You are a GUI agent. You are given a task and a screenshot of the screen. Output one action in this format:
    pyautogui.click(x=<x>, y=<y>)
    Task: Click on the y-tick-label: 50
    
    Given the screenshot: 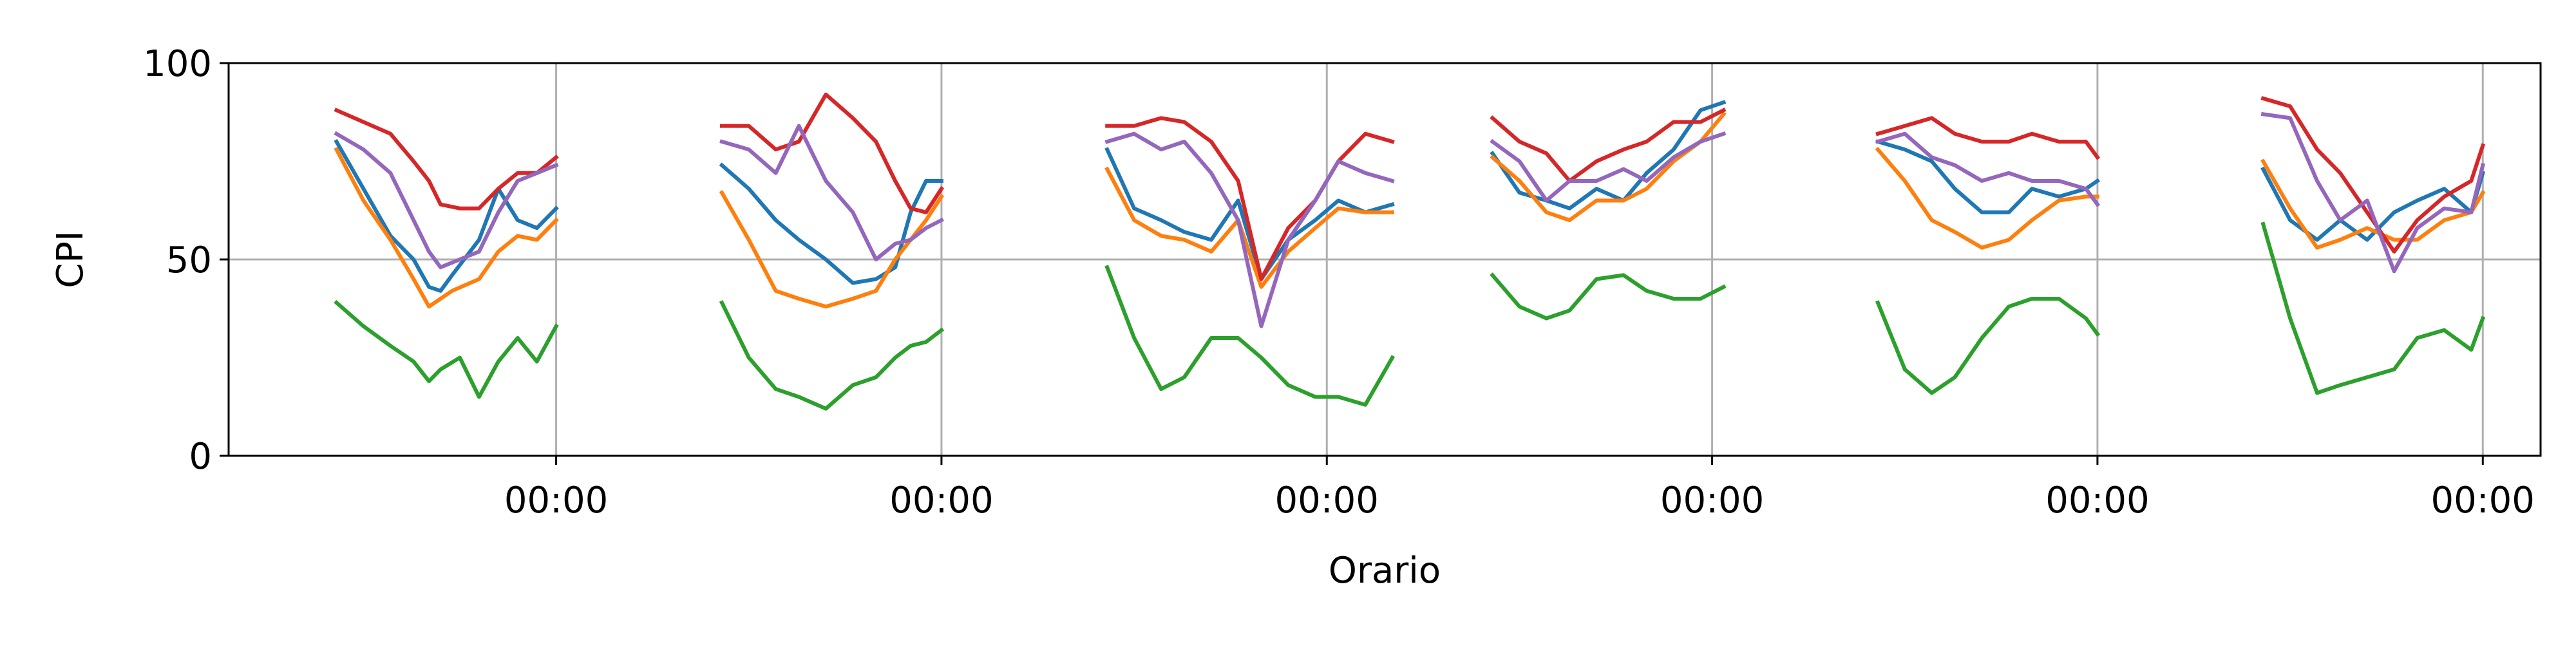 What is the action you would take?
    pyautogui.click(x=189, y=260)
    